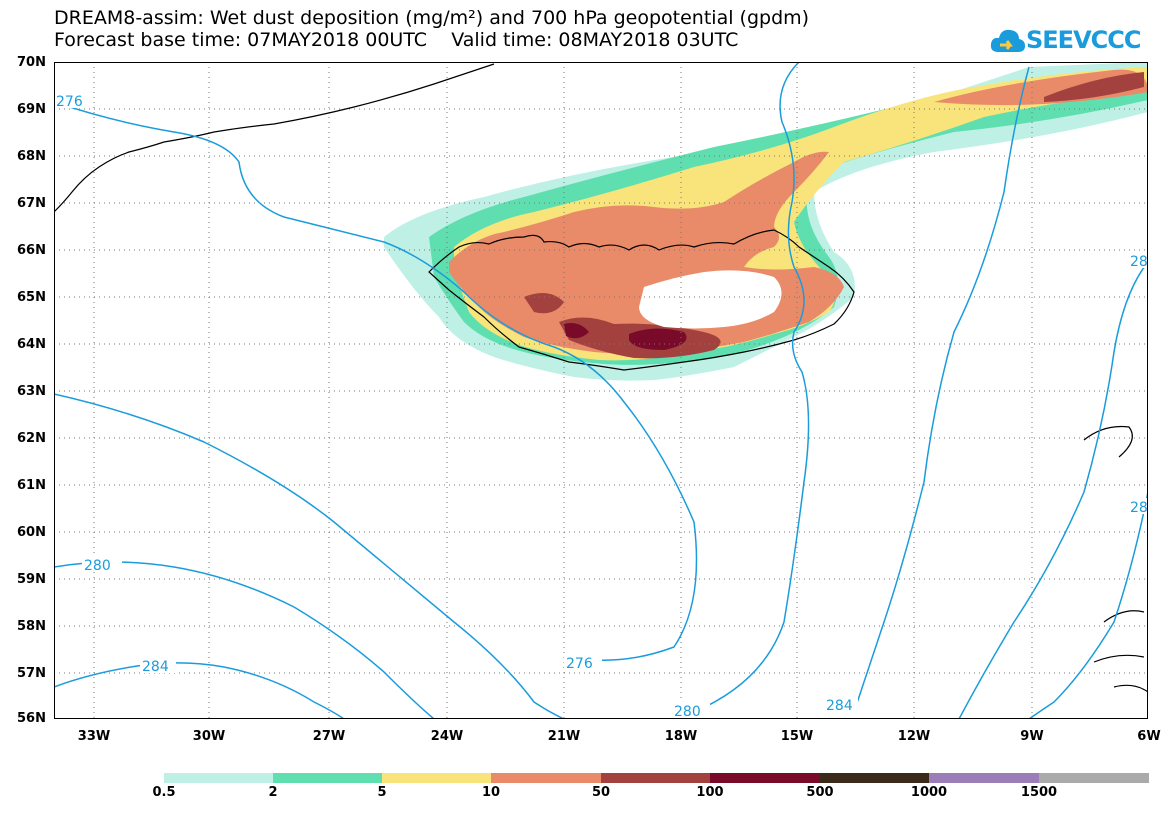  What do you see at coordinates (273, 792) in the screenshot?
I see `colorbar-label: 2` at bounding box center [273, 792].